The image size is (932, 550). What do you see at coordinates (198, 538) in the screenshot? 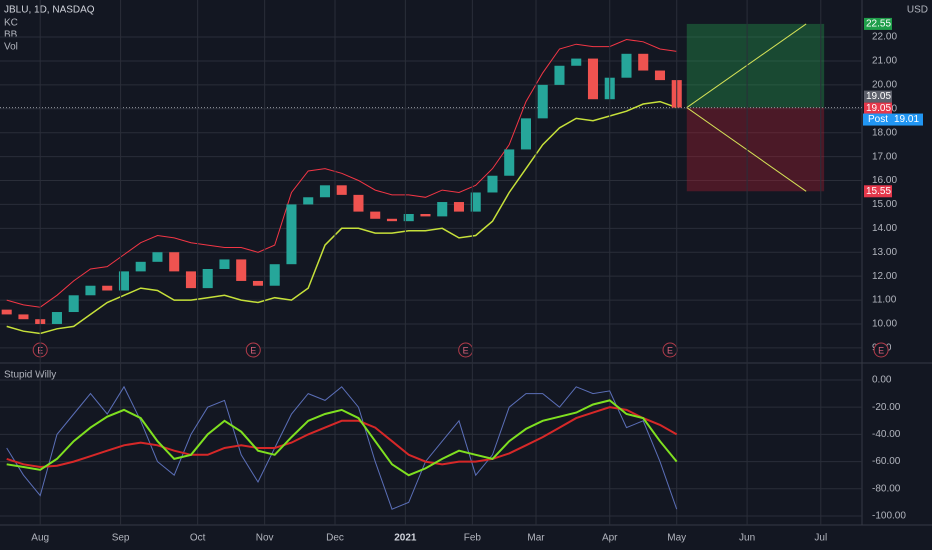
I see `x-tick-label: Oct` at bounding box center [198, 538].